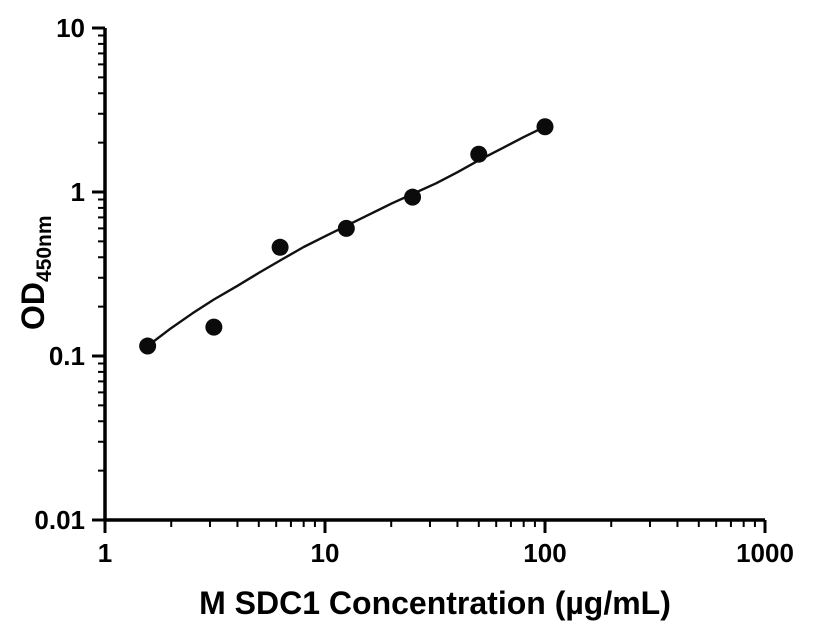 This screenshot has width=816, height=640. What do you see at coordinates (325, 553) in the screenshot?
I see `x-tick-label: 10` at bounding box center [325, 553].